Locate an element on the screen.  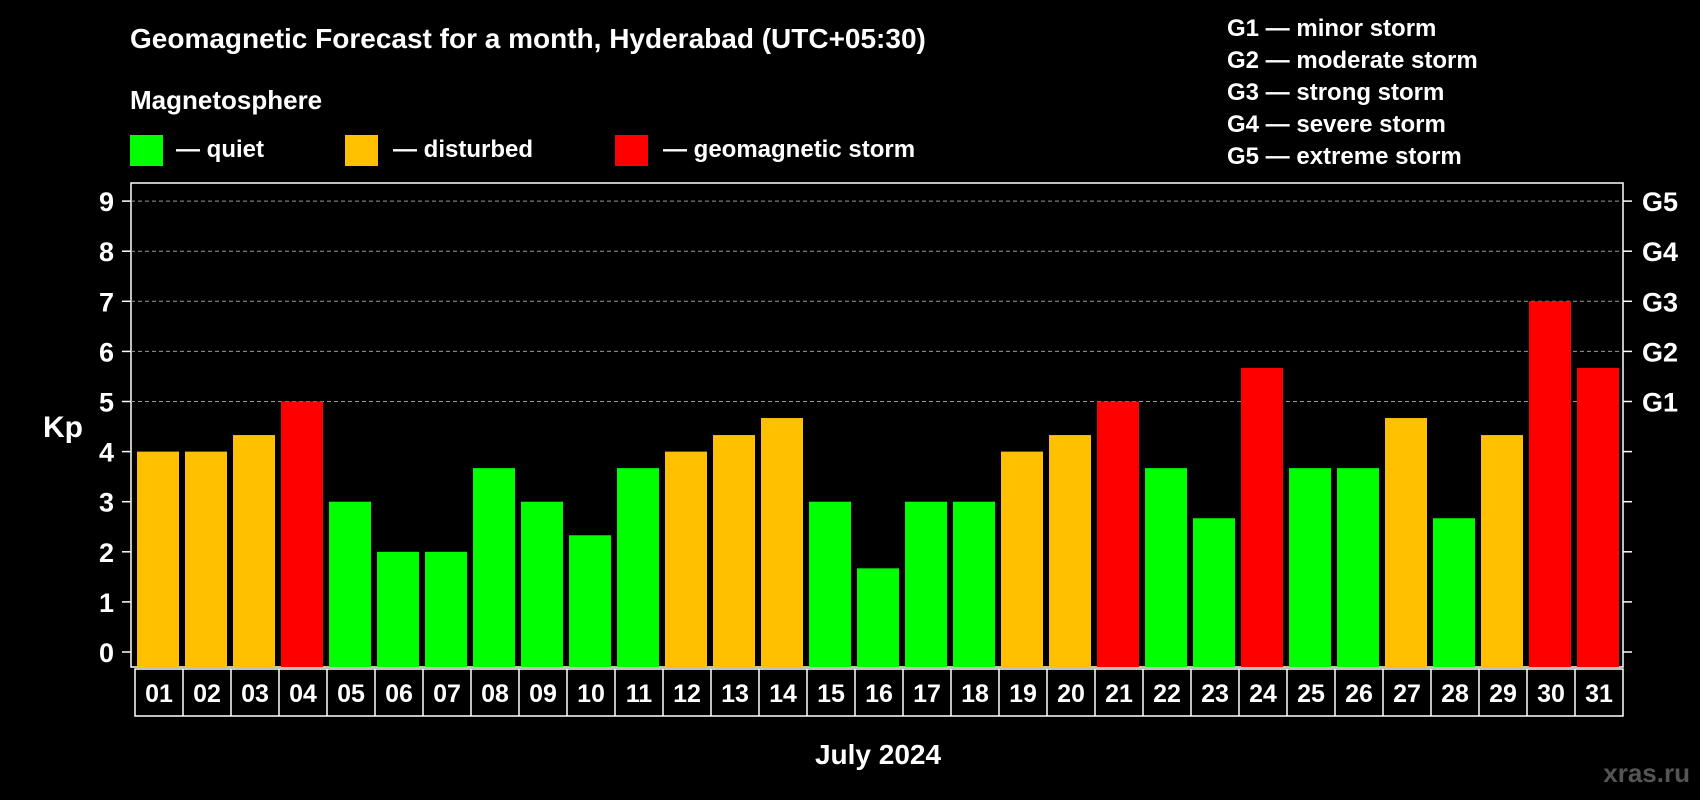
storm-label-g4: G4 is located at coordinates (1660, 252).